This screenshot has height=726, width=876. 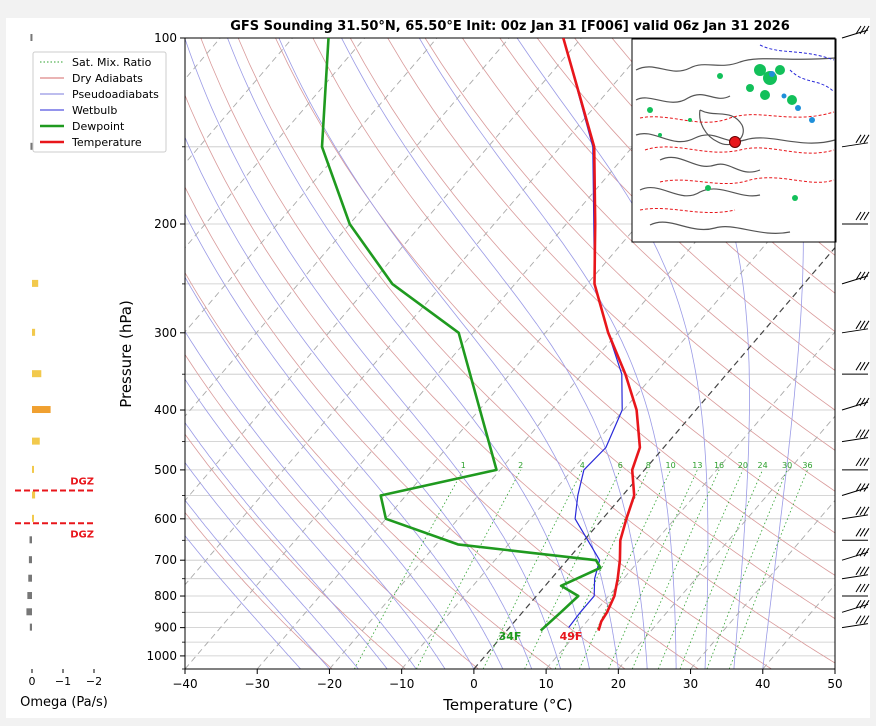 I want to click on inset-map, so click(x=734, y=140).